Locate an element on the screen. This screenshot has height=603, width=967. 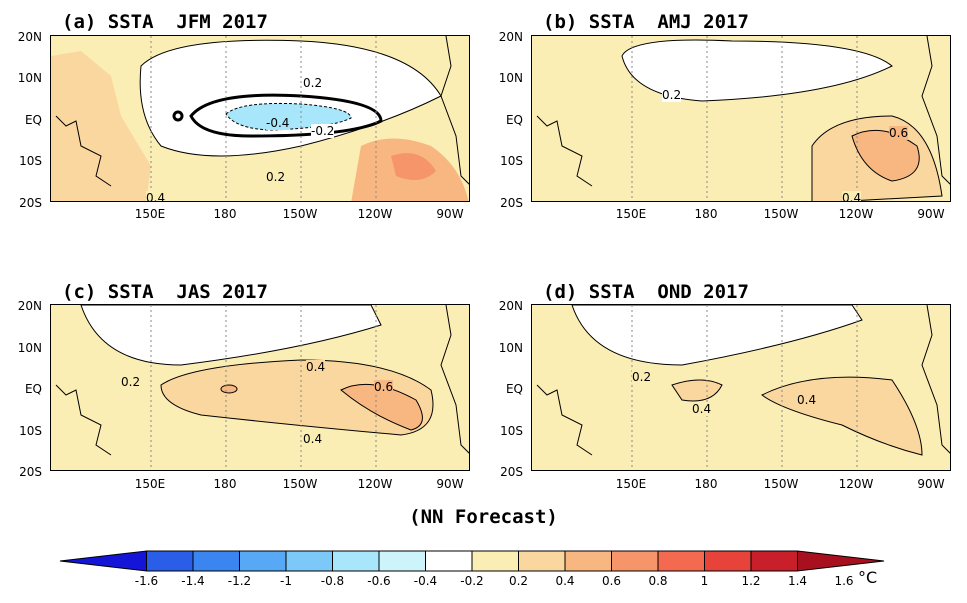
panel-d-contour-label-2: 0.4 is located at coordinates (702, 409).